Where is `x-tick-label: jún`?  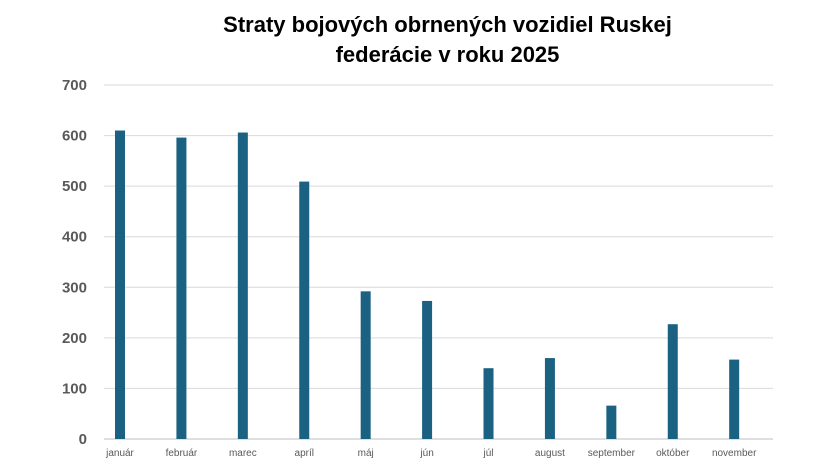 x-tick-label: jún is located at coordinates (426, 453).